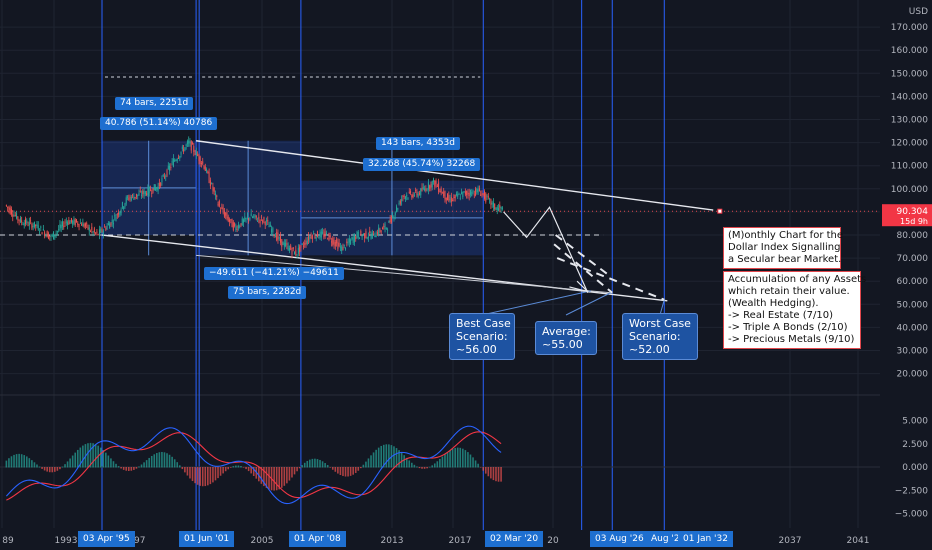 The image size is (932, 550). What do you see at coordinates (536, 303) in the screenshot?
I see `callout-pointer` at bounding box center [536, 303].